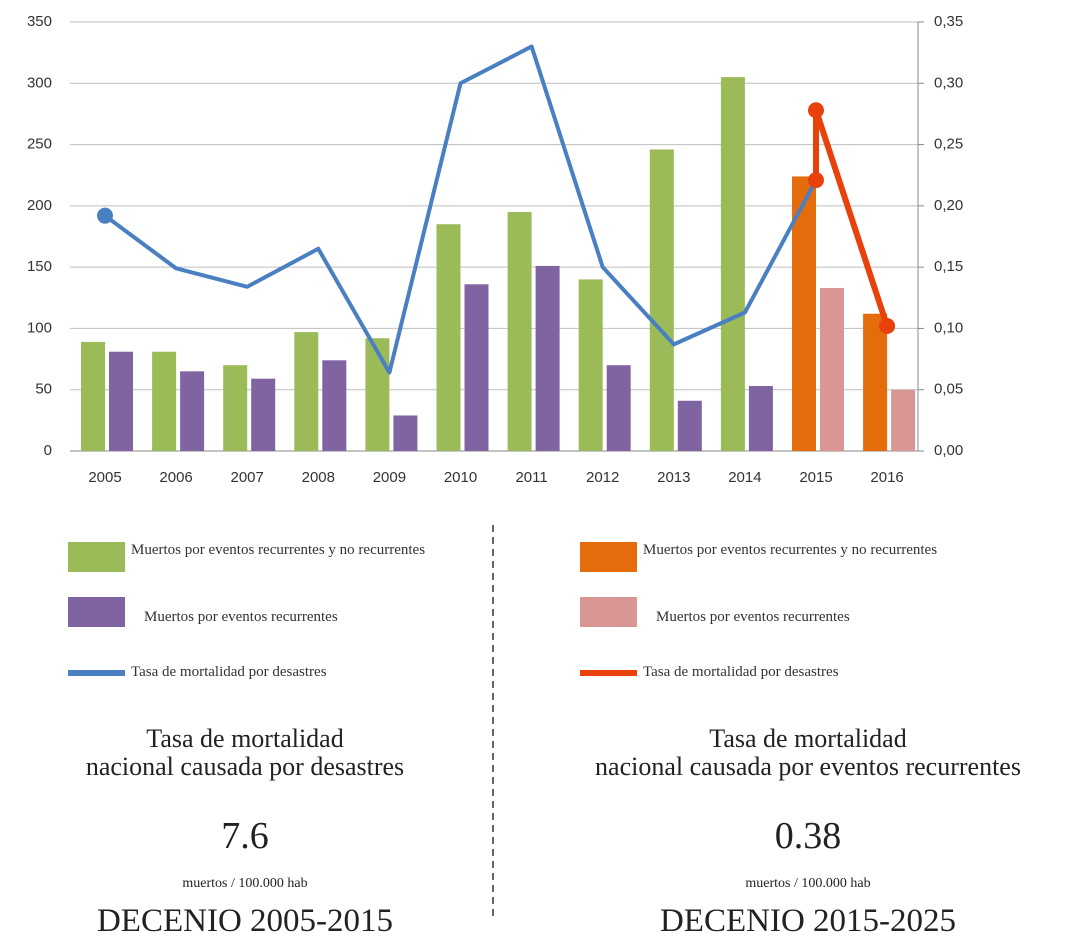  I want to click on y-tick-label: 0, so click(48, 450).